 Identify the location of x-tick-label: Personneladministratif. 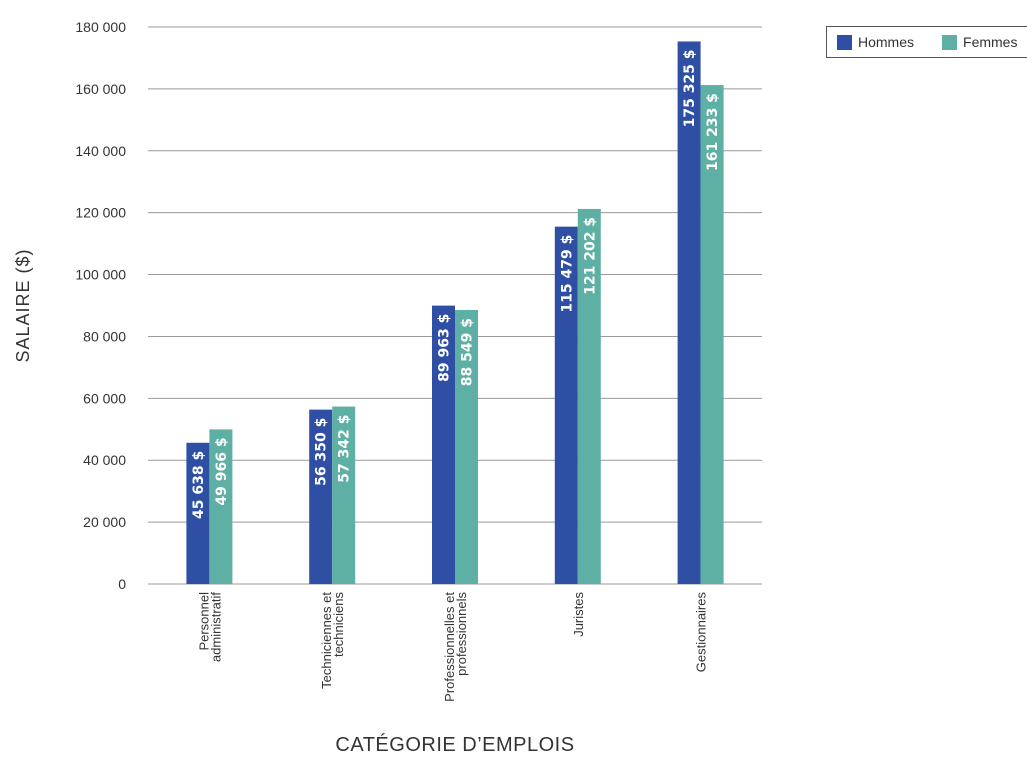
(209, 627).